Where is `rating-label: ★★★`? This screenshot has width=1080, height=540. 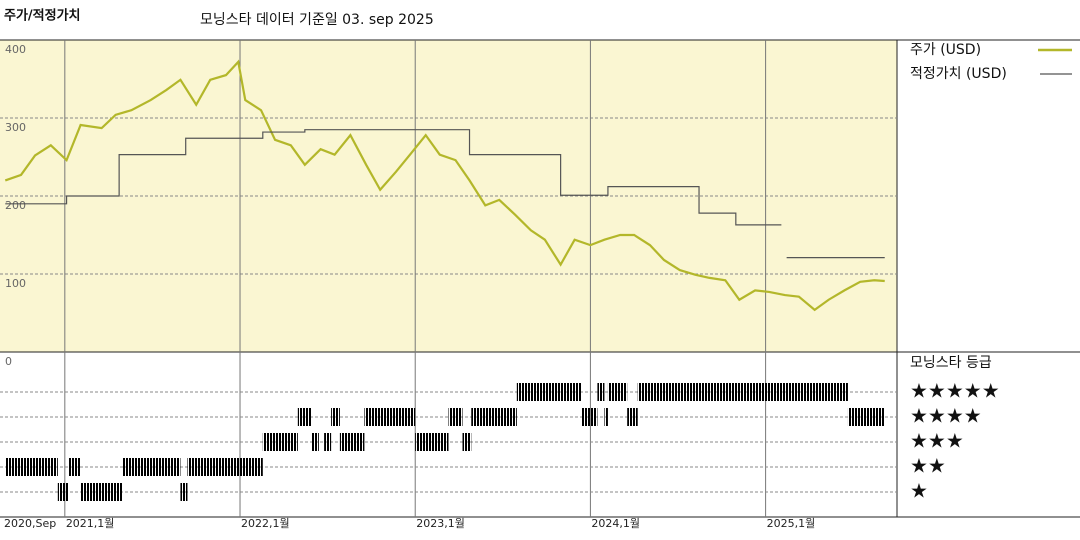
rating-label: ★★★ is located at coordinates (937, 441).